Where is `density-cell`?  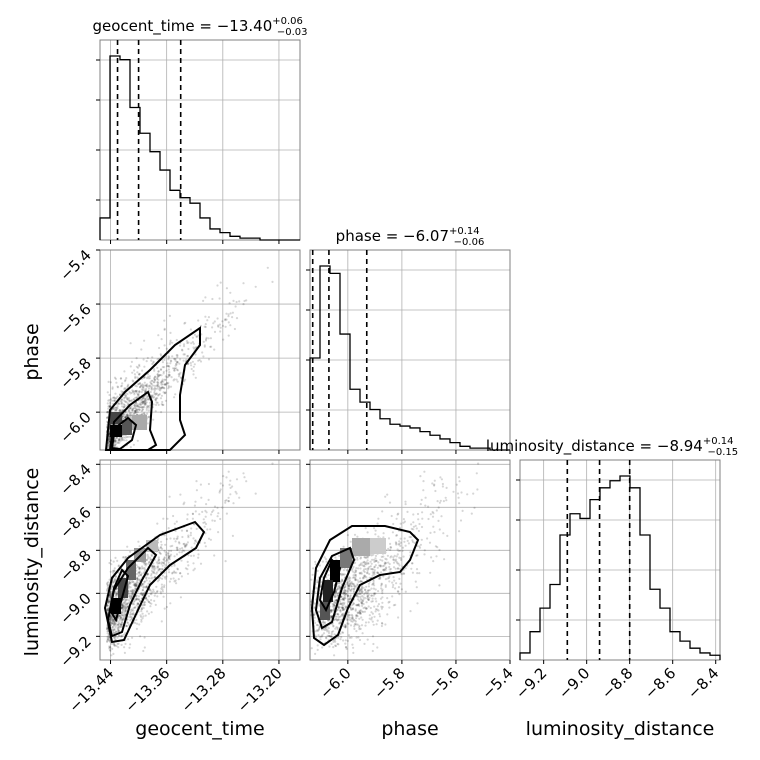
density-cell is located at coordinates (346, 558).